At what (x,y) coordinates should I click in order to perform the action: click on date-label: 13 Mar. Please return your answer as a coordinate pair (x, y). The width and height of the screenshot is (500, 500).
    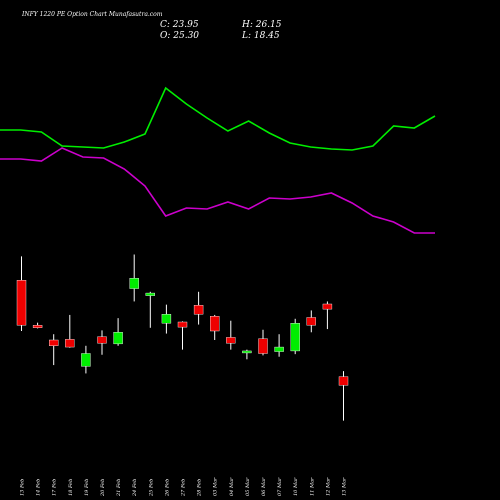
    Looking at the image, I should click on (345, 486).